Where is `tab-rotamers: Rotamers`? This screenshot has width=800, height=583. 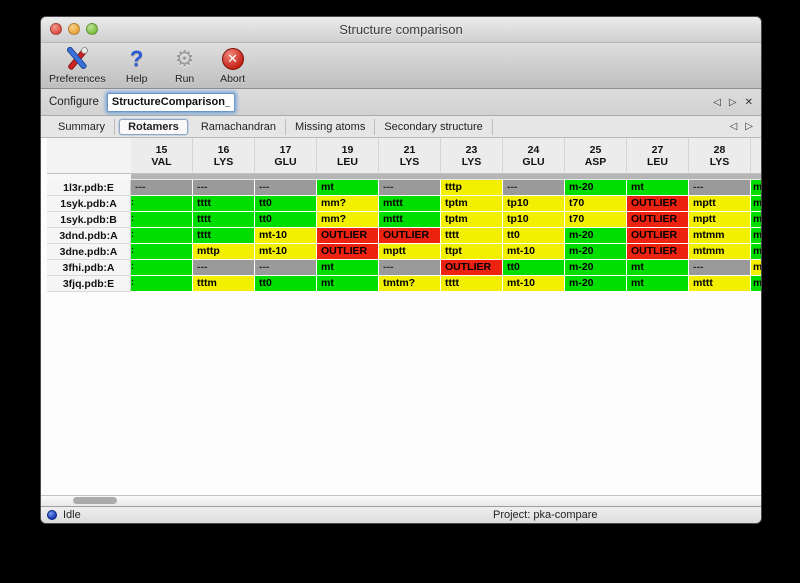
tab-rotamers: Rotamers is located at coordinates (153, 126).